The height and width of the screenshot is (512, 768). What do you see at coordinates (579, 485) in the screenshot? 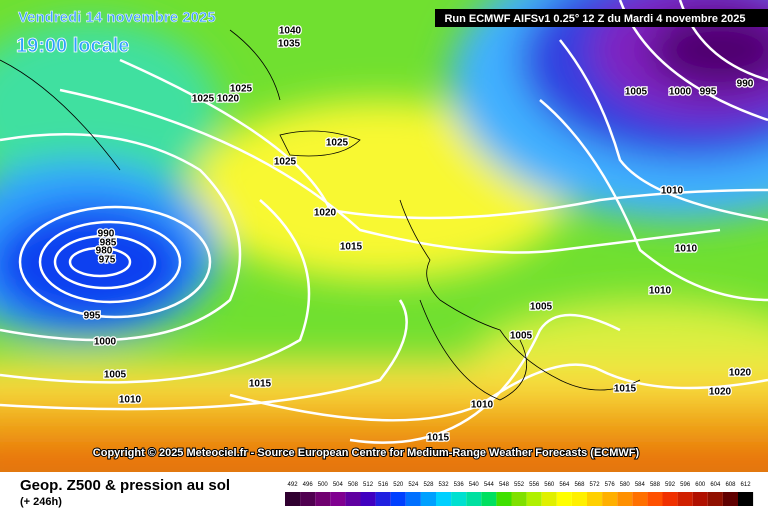
I see `scale-label: 568` at bounding box center [579, 485].